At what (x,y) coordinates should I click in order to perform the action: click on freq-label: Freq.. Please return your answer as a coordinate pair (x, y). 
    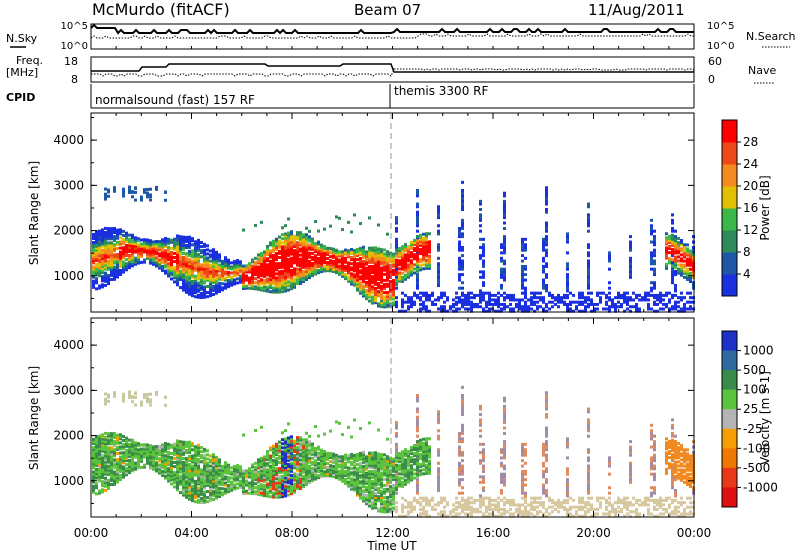
    Looking at the image, I should click on (29, 60).